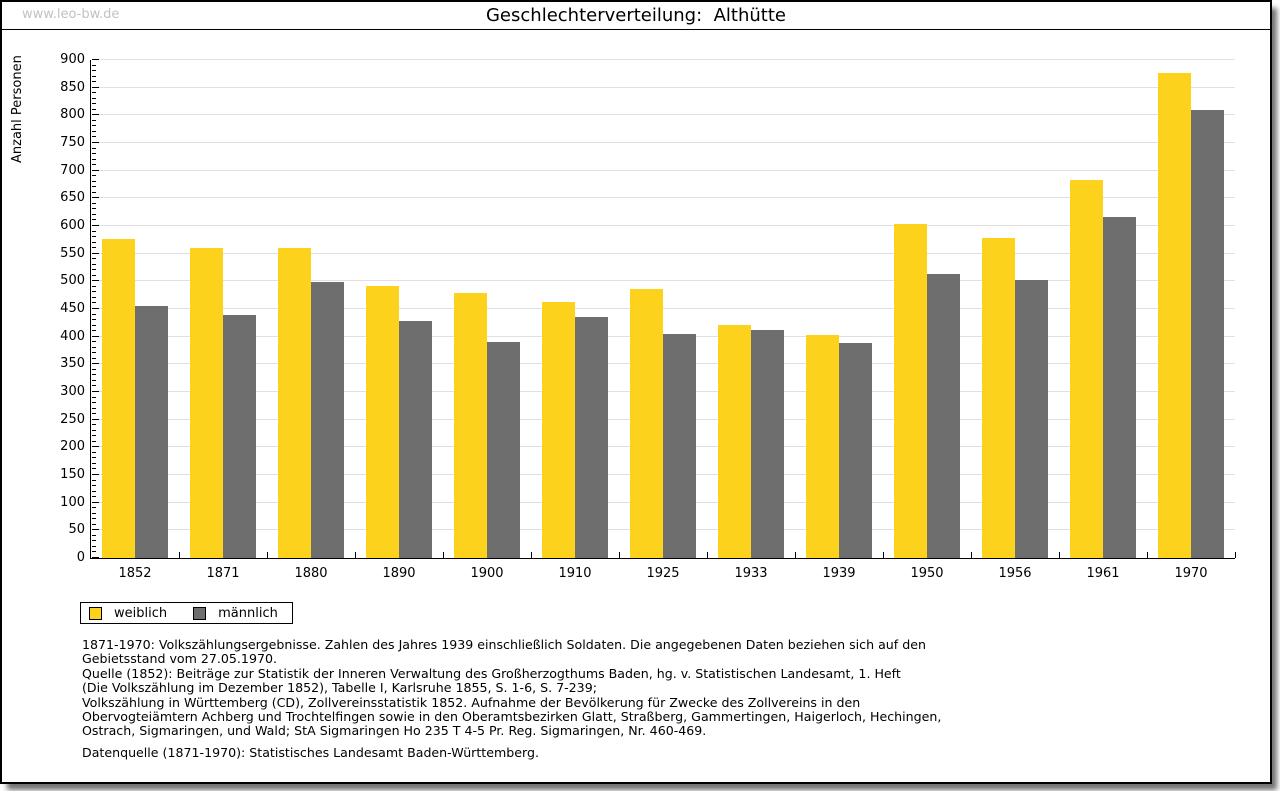 Image resolution: width=1280 pixels, height=791 pixels. Describe the element at coordinates (558, 429) in the screenshot. I see `bar-weiblich-1910` at that location.